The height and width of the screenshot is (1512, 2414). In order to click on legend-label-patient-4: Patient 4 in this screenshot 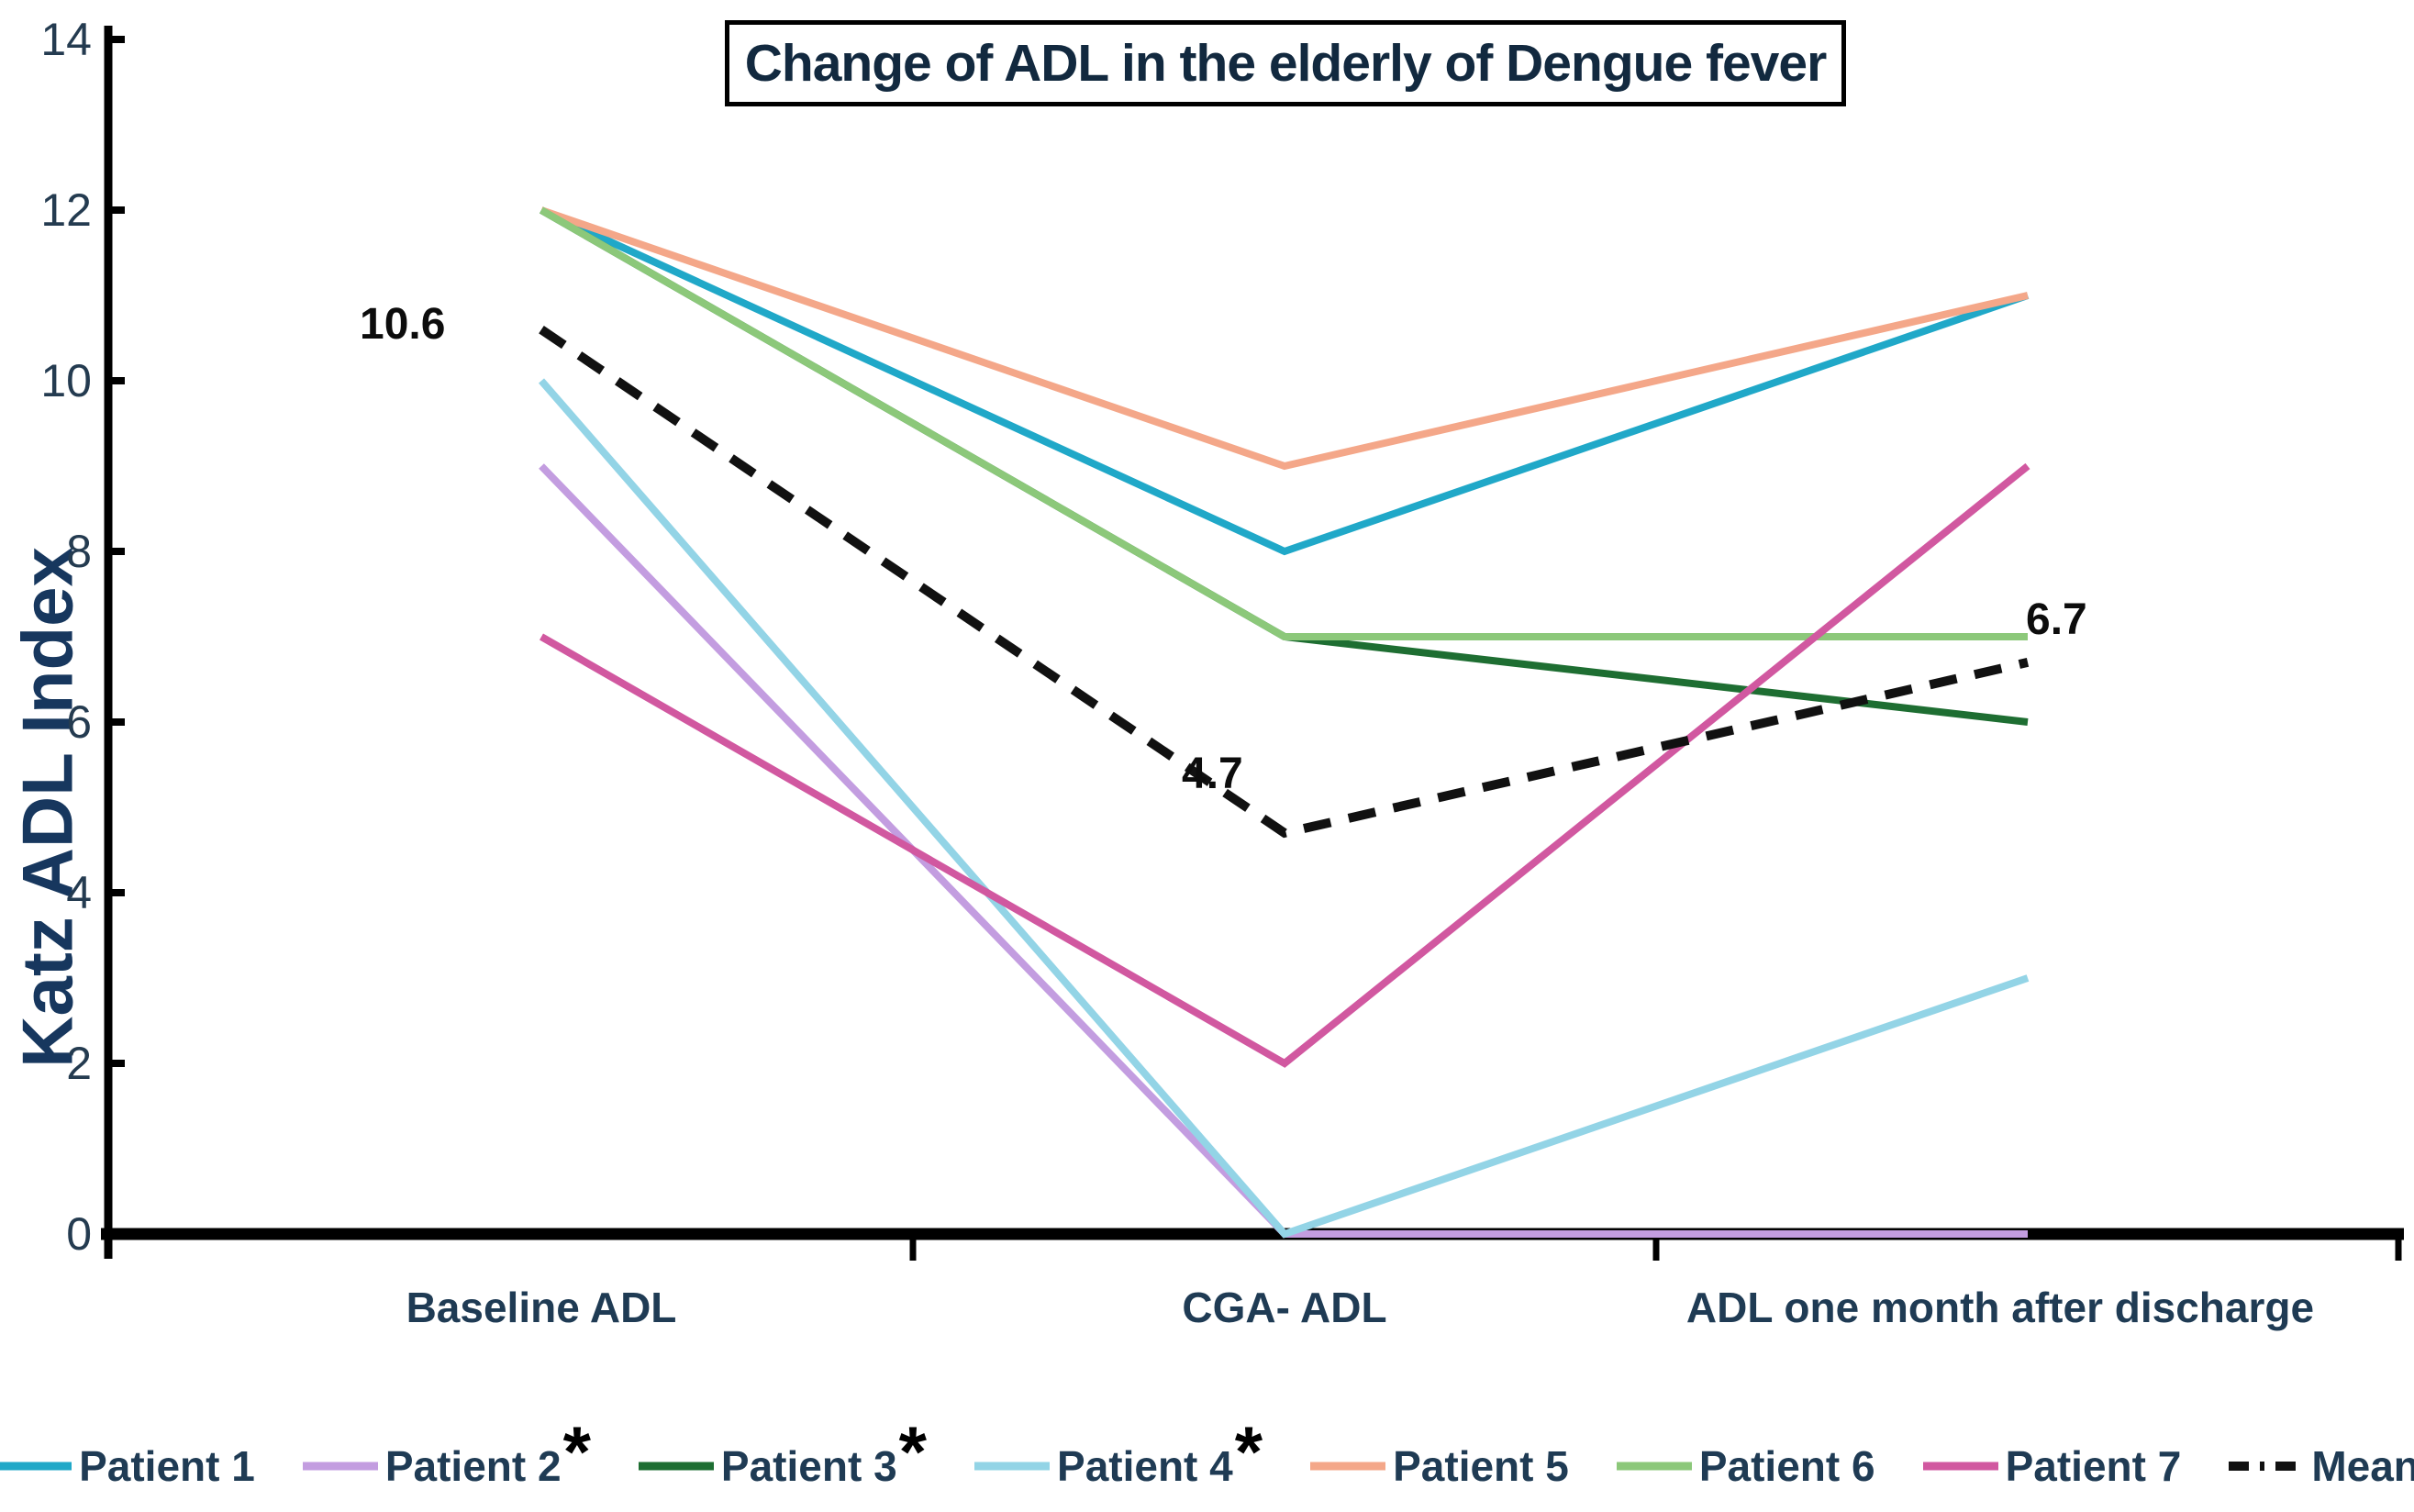, I will do `click(1145, 1466)`.